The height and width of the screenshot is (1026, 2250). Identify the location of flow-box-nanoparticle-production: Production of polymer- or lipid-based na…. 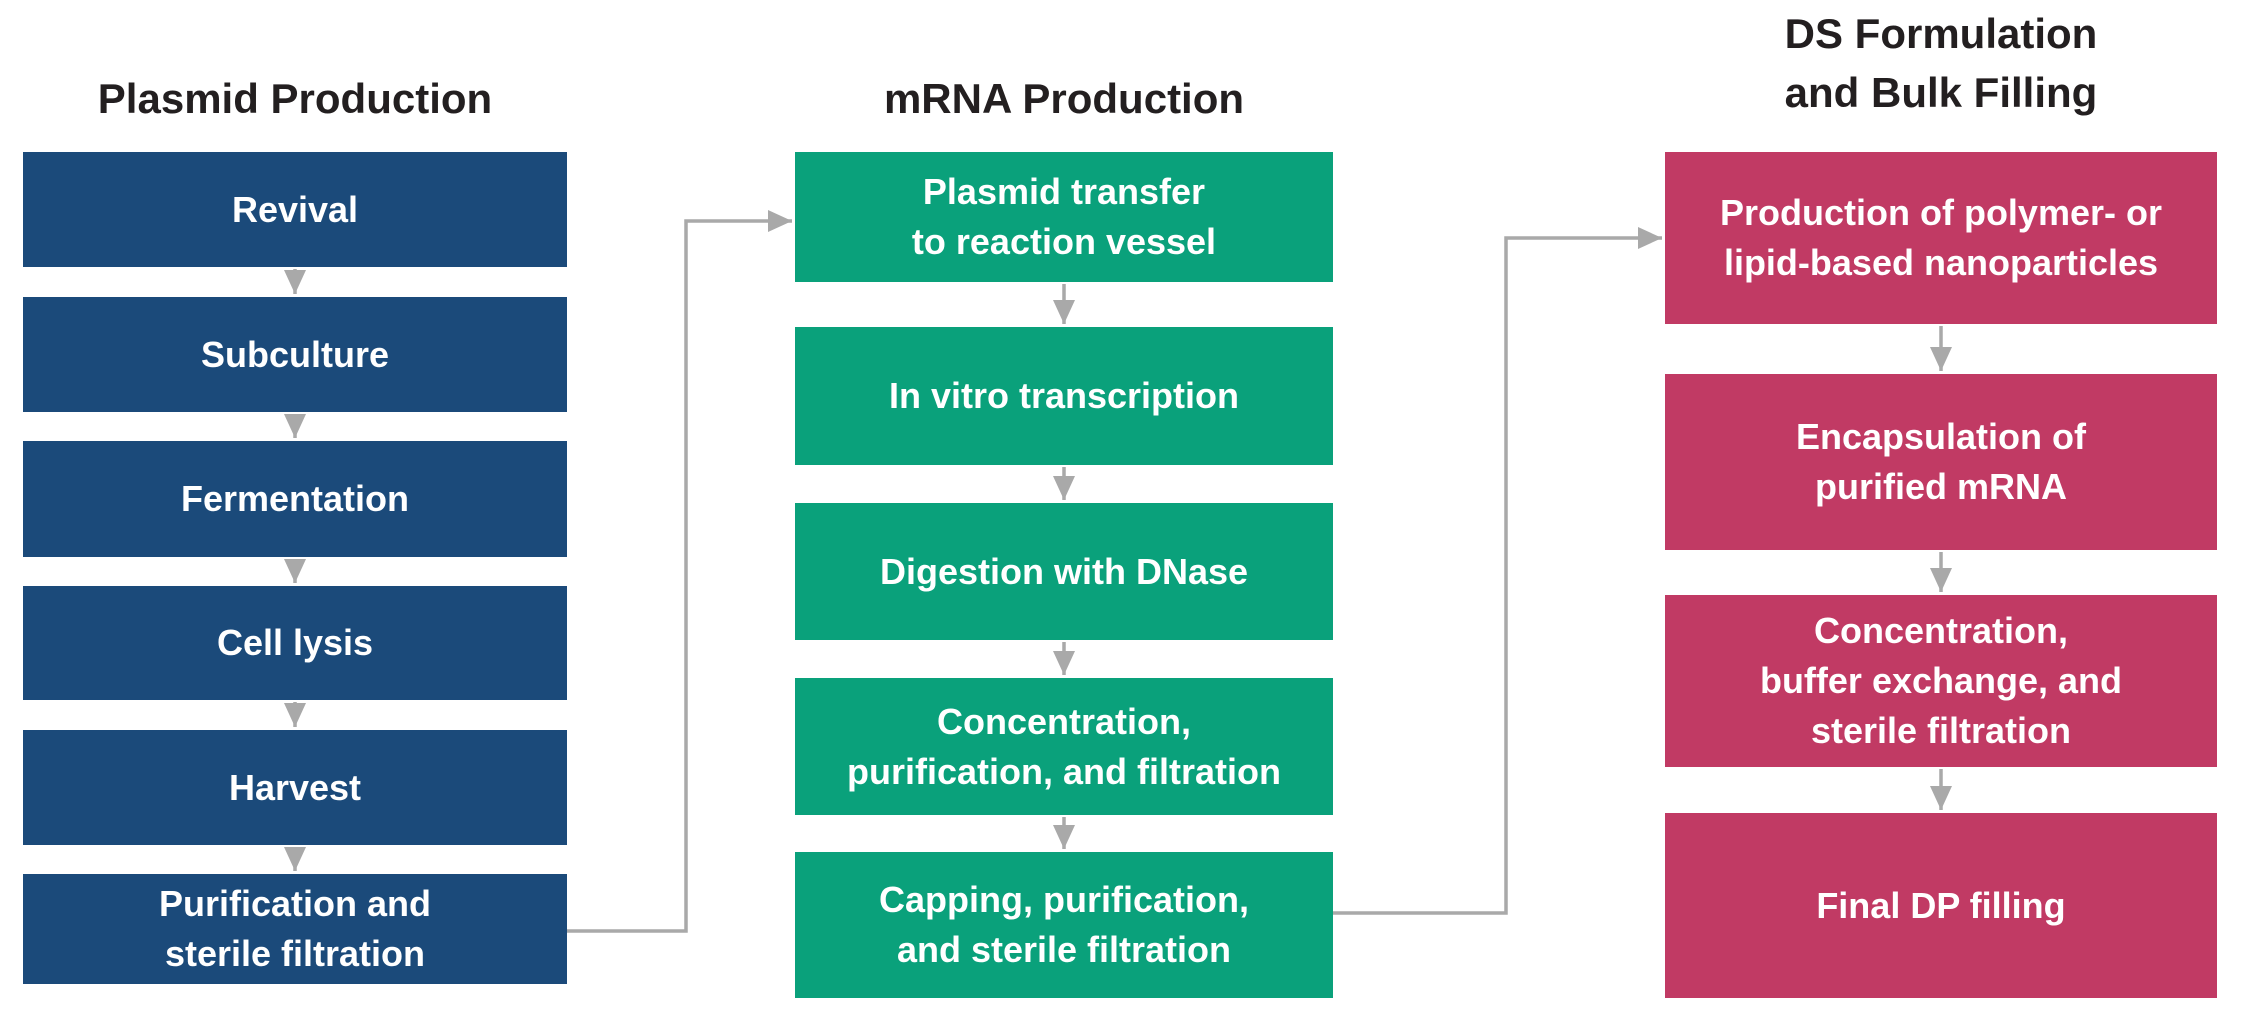
(1941, 238).